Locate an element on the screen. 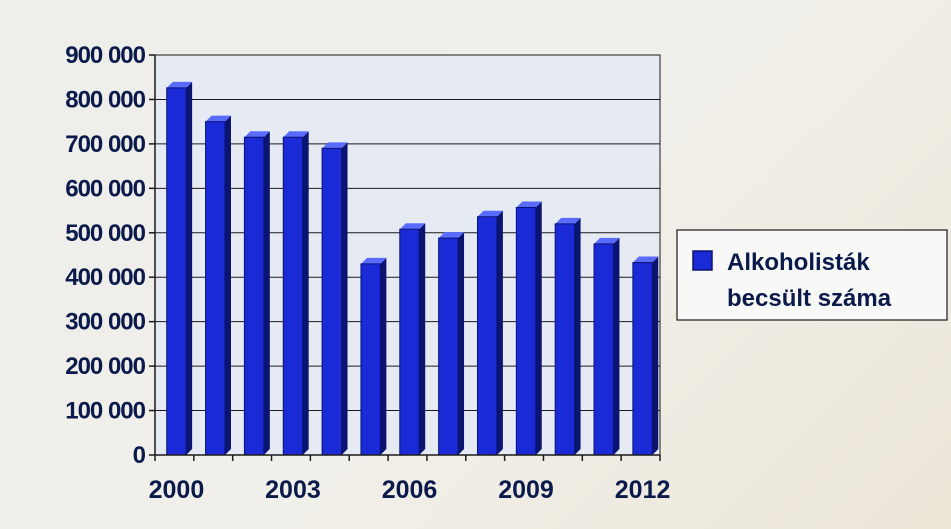 The width and height of the screenshot is (951, 529). x-tick-label: 2000 is located at coordinates (177, 490).